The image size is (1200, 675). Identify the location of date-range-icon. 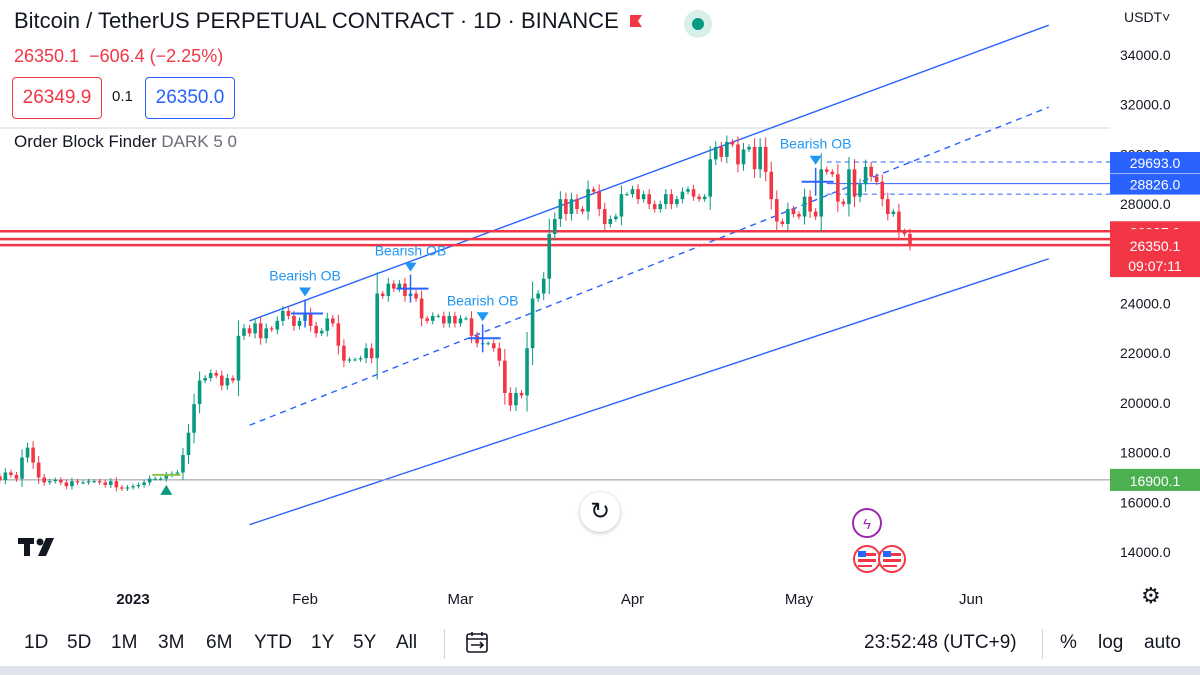
(477, 643).